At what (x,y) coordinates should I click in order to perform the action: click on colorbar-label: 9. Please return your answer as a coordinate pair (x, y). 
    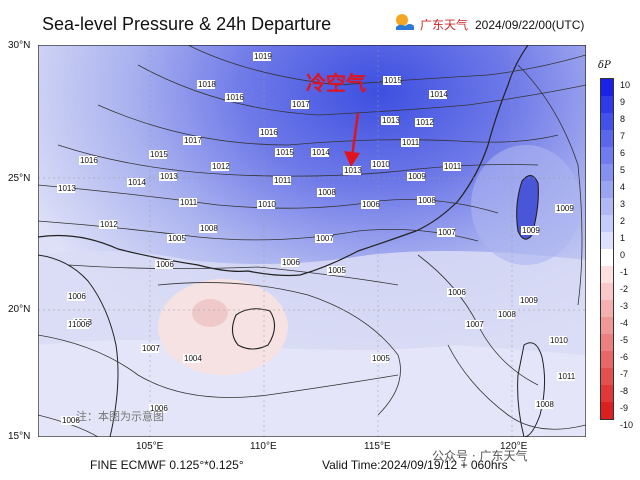
    Looking at the image, I should click on (623, 102).